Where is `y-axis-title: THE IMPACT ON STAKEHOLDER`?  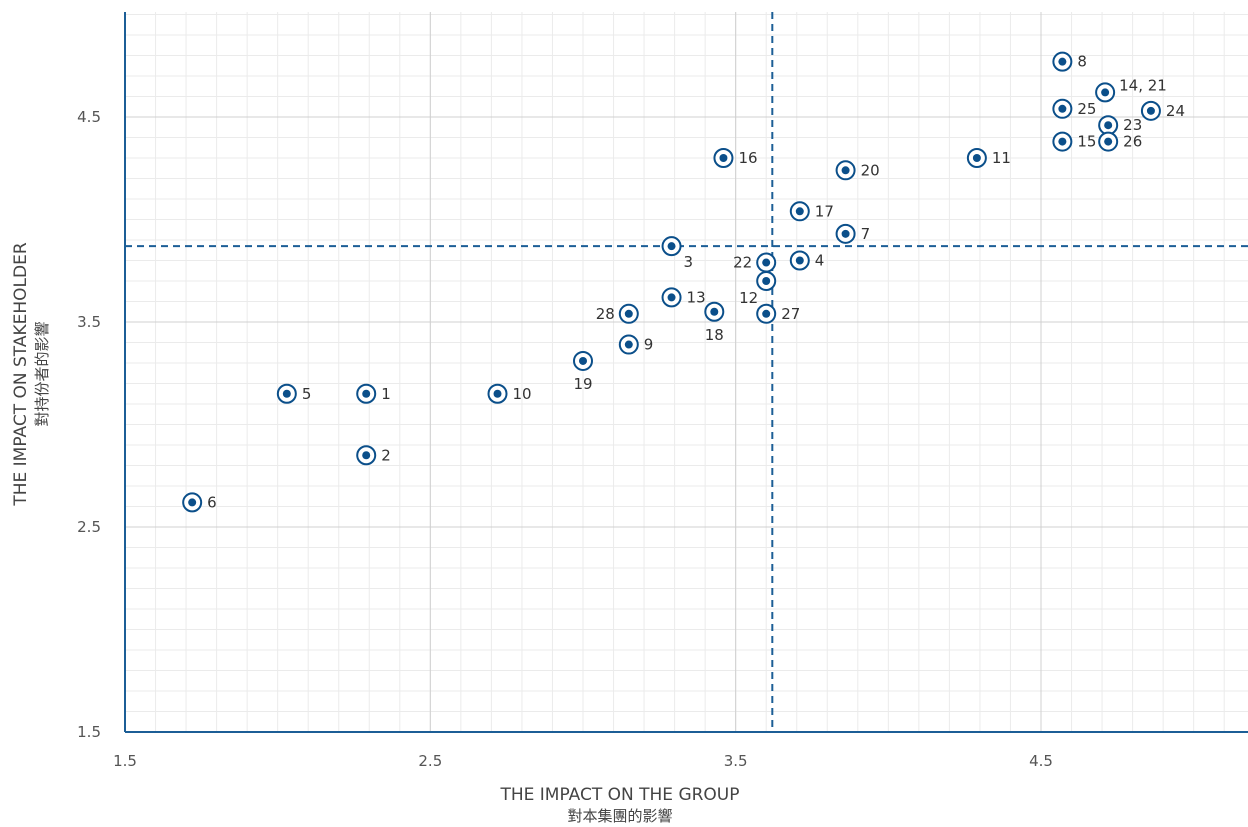
y-axis-title: THE IMPACT ON STAKEHOLDER is located at coordinates (21, 374).